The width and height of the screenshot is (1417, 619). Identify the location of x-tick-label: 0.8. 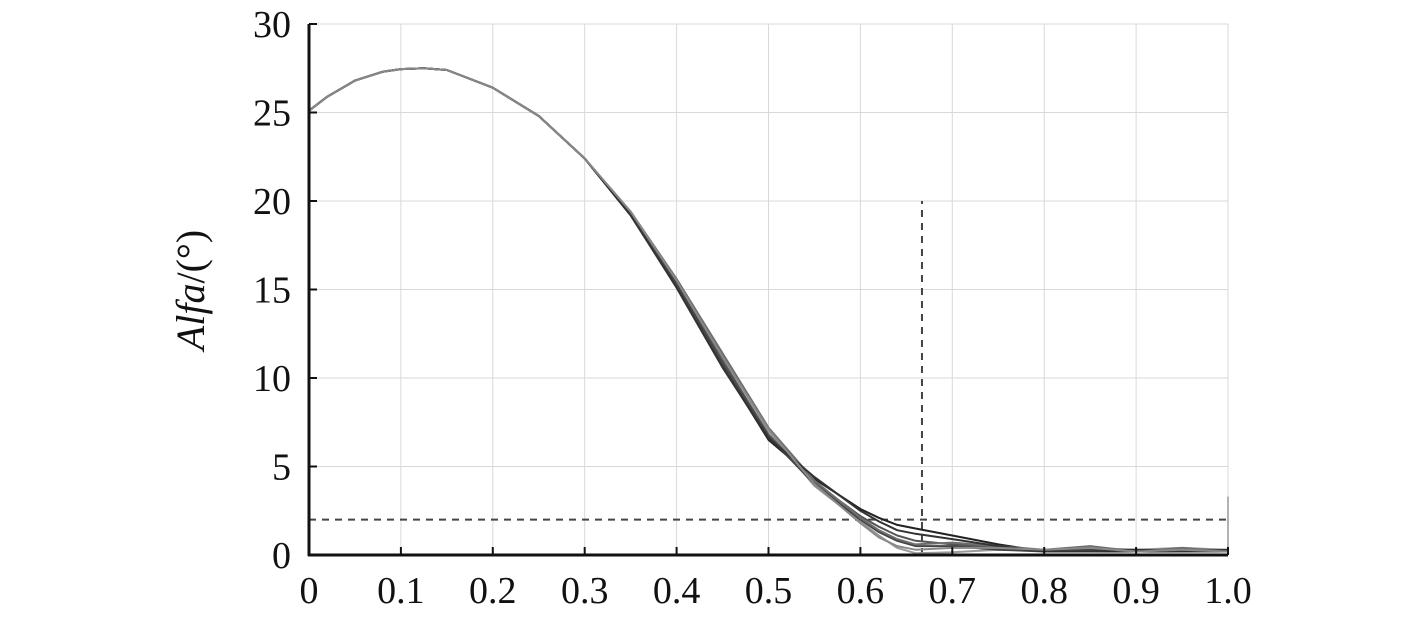
(1044, 591).